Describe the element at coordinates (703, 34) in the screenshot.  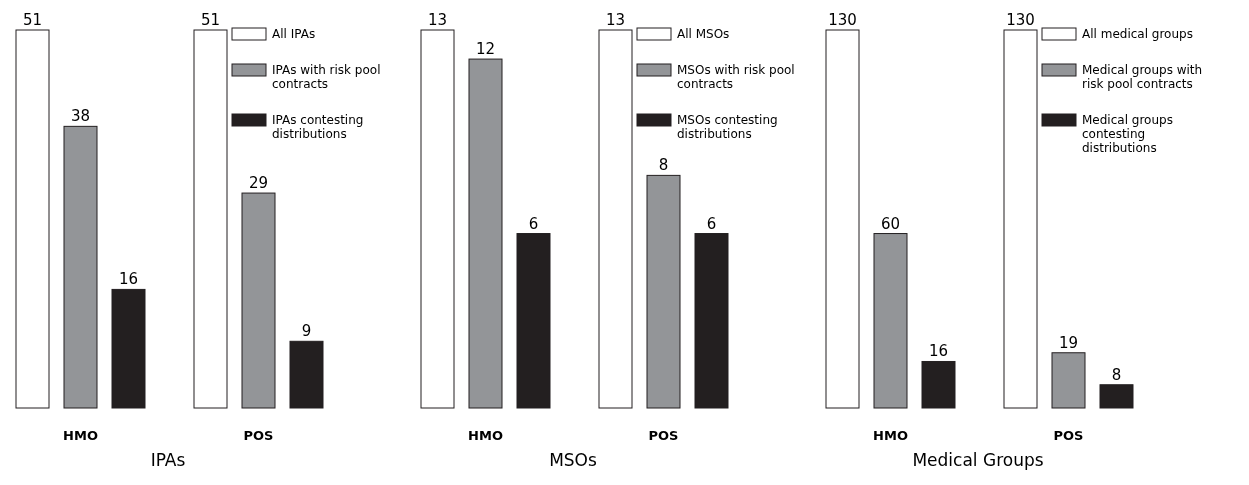
I see `legend-label: All MSOs` at that location.